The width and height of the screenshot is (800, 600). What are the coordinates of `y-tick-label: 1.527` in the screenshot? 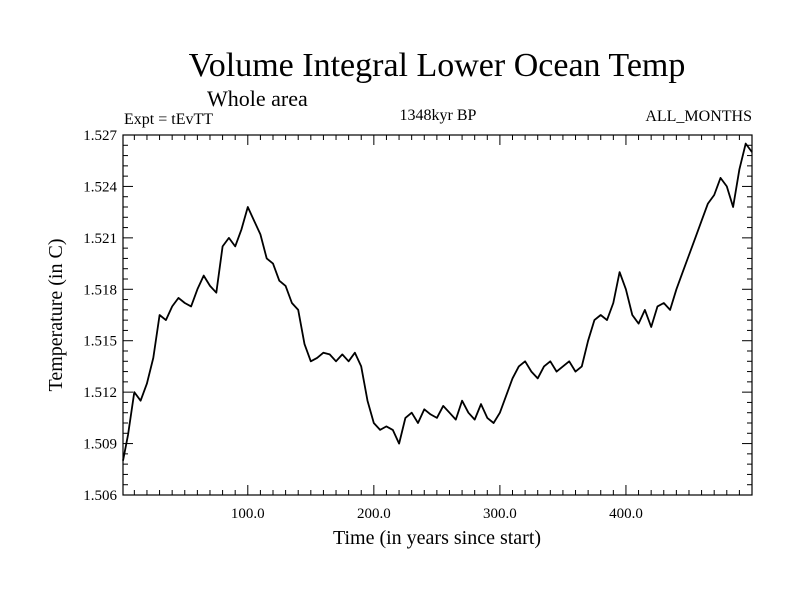 It's located at (100, 136).